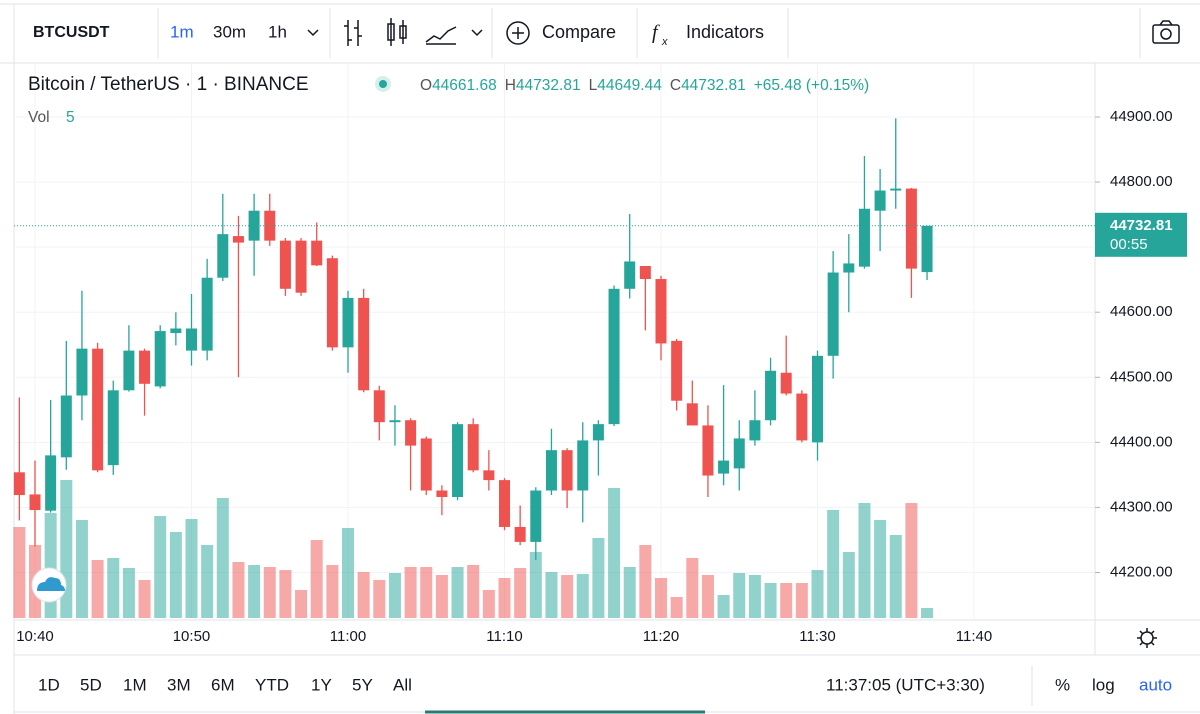  I want to click on settings-icon, so click(1147, 638).